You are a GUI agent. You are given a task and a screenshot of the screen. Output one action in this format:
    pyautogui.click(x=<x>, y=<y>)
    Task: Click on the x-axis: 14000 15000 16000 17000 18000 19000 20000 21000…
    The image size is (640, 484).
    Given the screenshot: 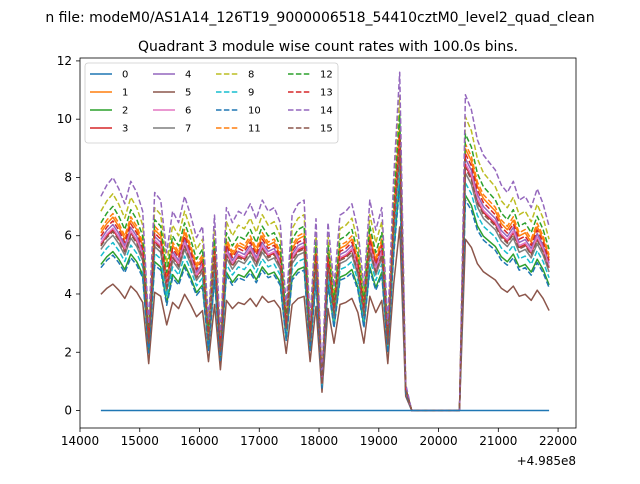 What is the action you would take?
    pyautogui.click(x=319, y=438)
    